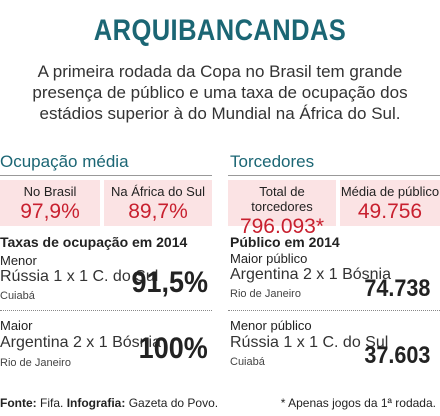 This screenshot has width=440, height=416. I want to click on box-label: Na África do Sul, so click(158, 191).